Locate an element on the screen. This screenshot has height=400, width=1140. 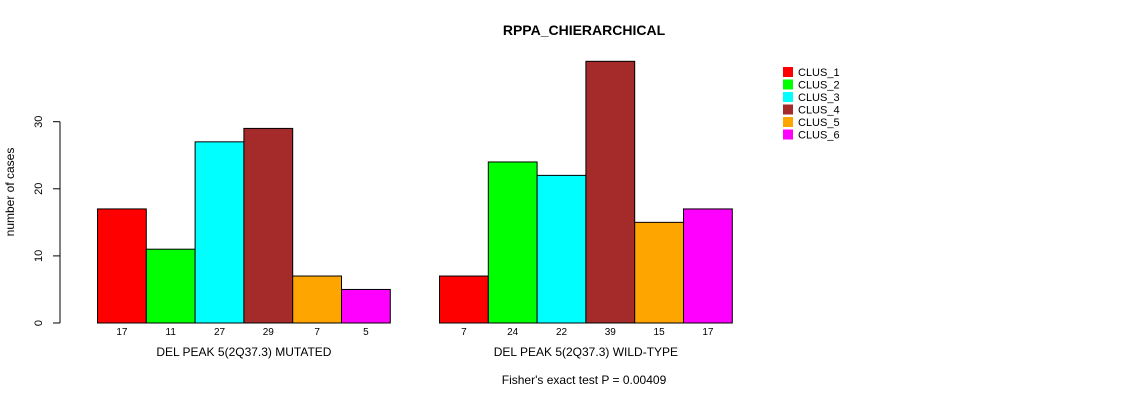
y-tick-label: 0 is located at coordinates (39, 323).